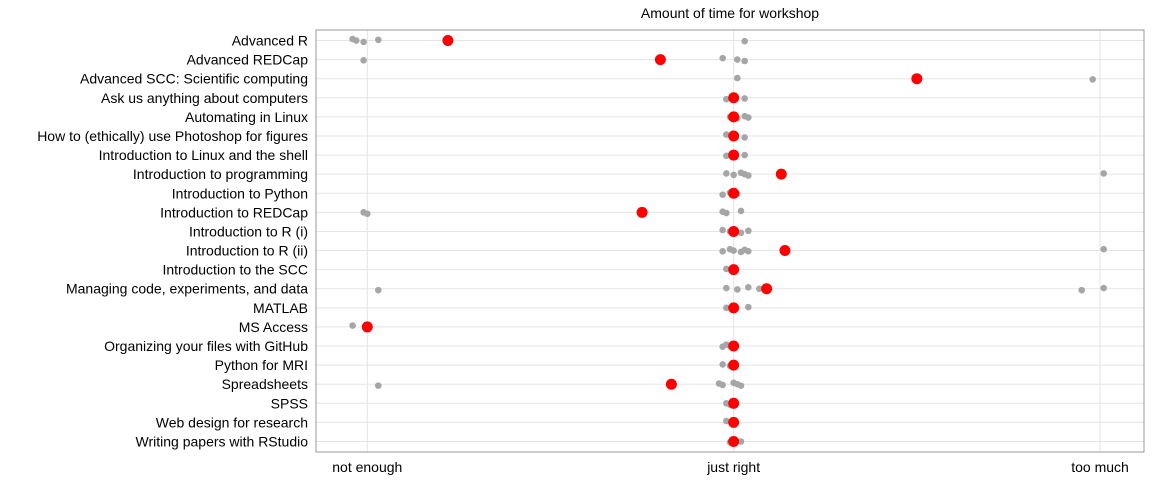 The image size is (1152, 485). What do you see at coordinates (235, 270) in the screenshot?
I see `y-tick-label: Introduction to the SCC` at bounding box center [235, 270].